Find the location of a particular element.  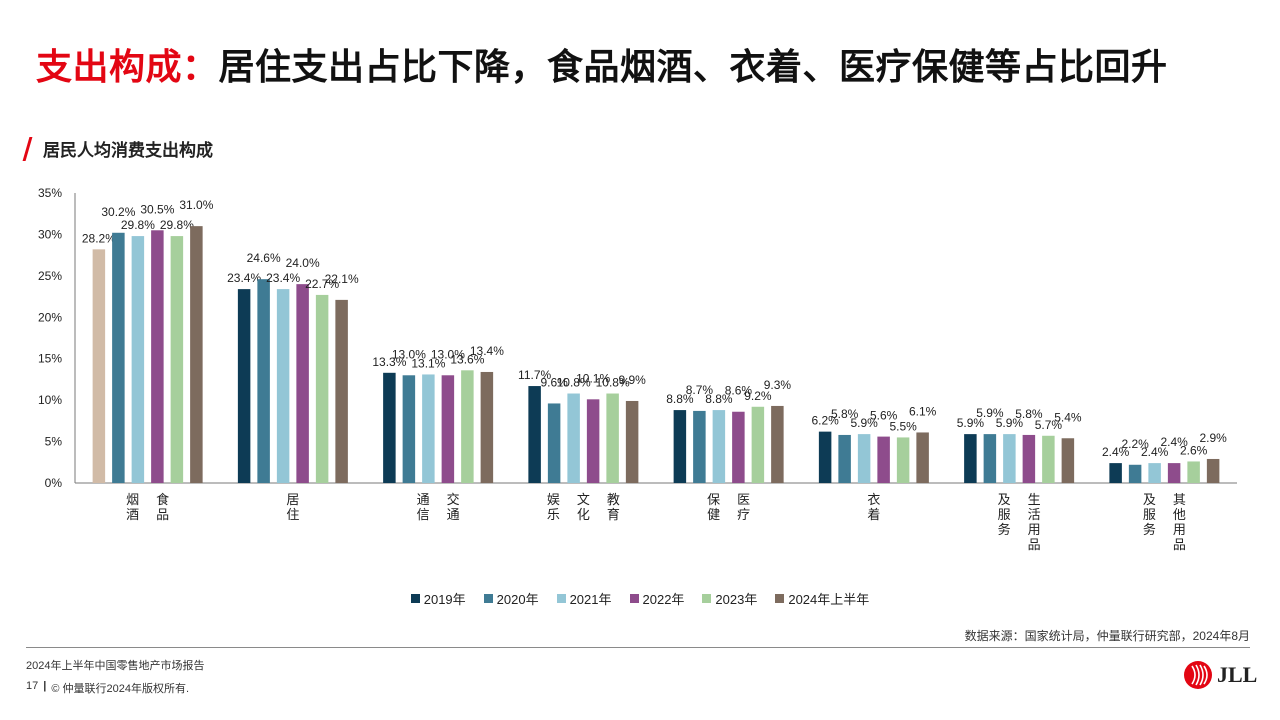

footer: 17 | © 仲量联行2024年版权所有. is located at coordinates (107, 688).